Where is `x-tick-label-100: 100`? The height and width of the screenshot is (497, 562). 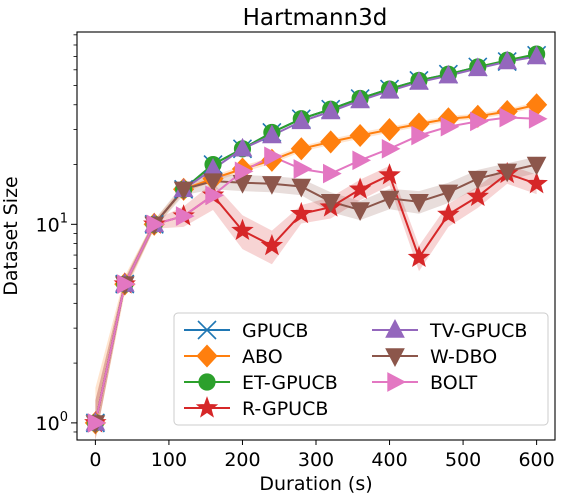
x-tick-label-100: 100 is located at coordinates (169, 460).